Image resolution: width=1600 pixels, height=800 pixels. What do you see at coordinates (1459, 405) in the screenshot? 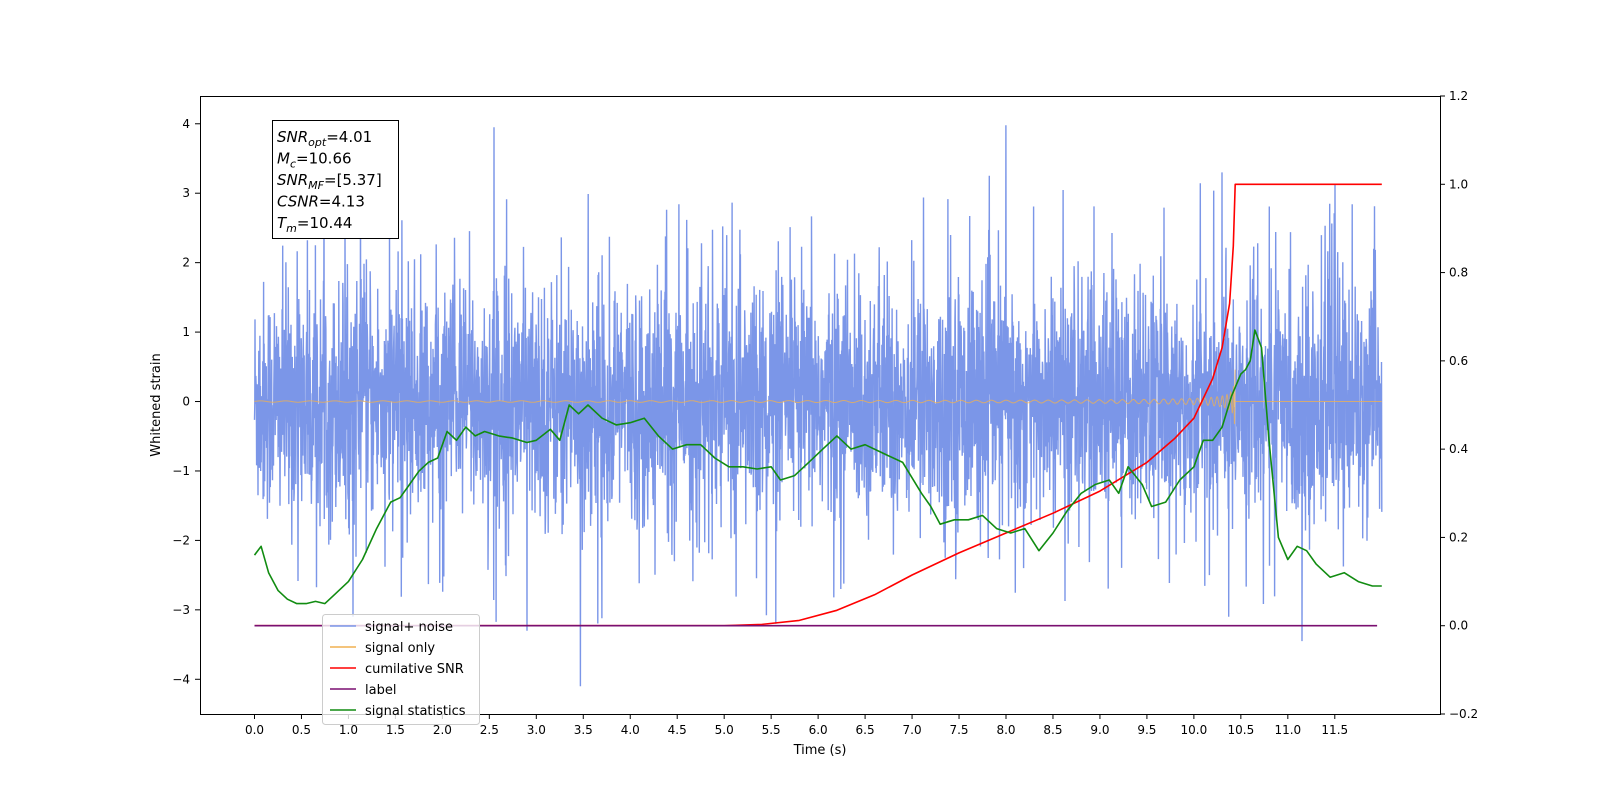
I see `y2-axis: −0.2 0.0 0.2 0.4 0.6 0.8 1.0 1.2` at bounding box center [1459, 405].